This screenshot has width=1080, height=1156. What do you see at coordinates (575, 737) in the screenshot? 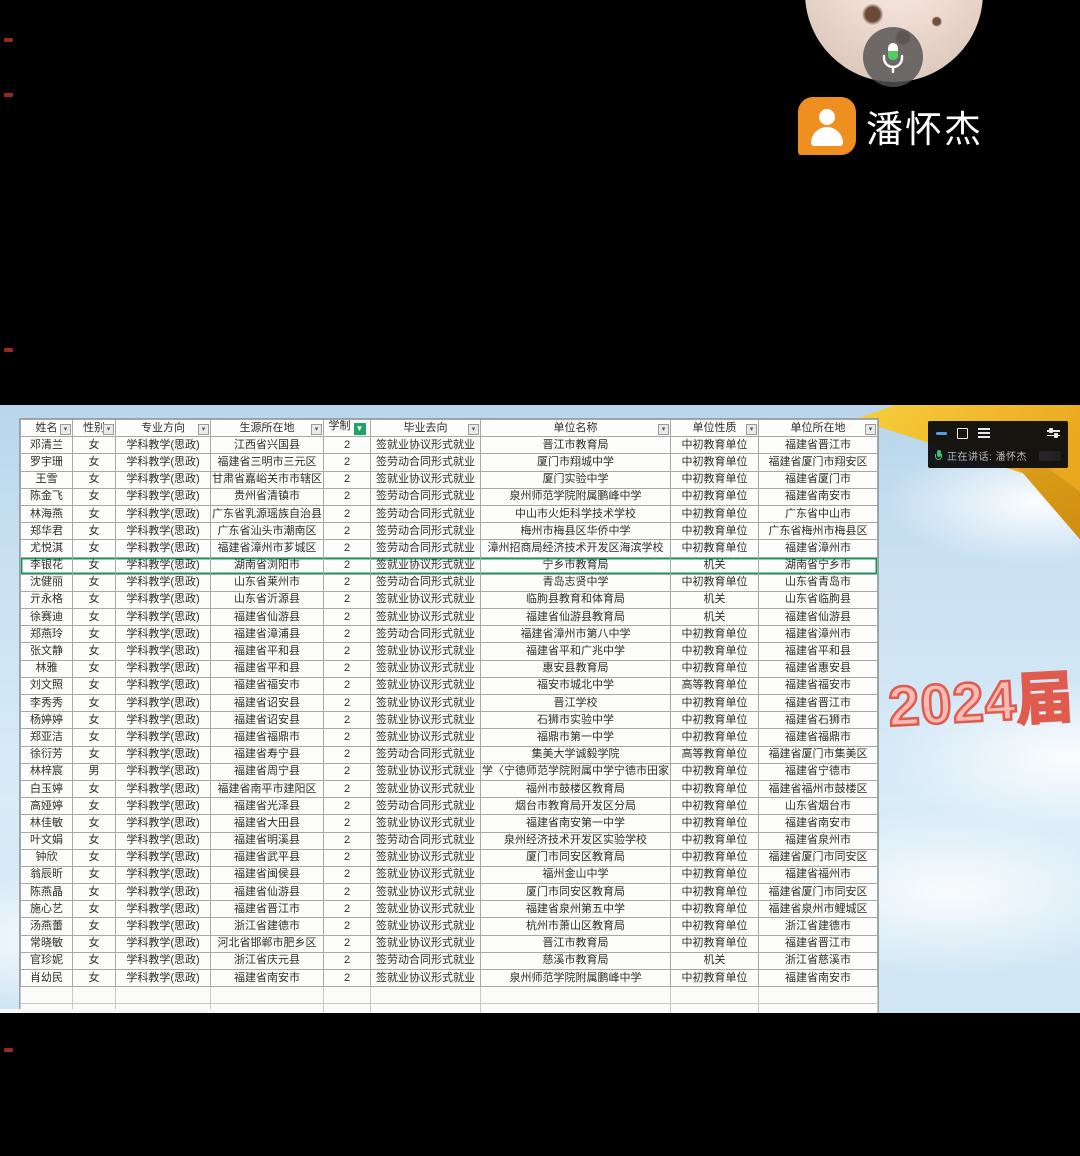
I see `cell: 福鼎市第一中学` at bounding box center [575, 737].